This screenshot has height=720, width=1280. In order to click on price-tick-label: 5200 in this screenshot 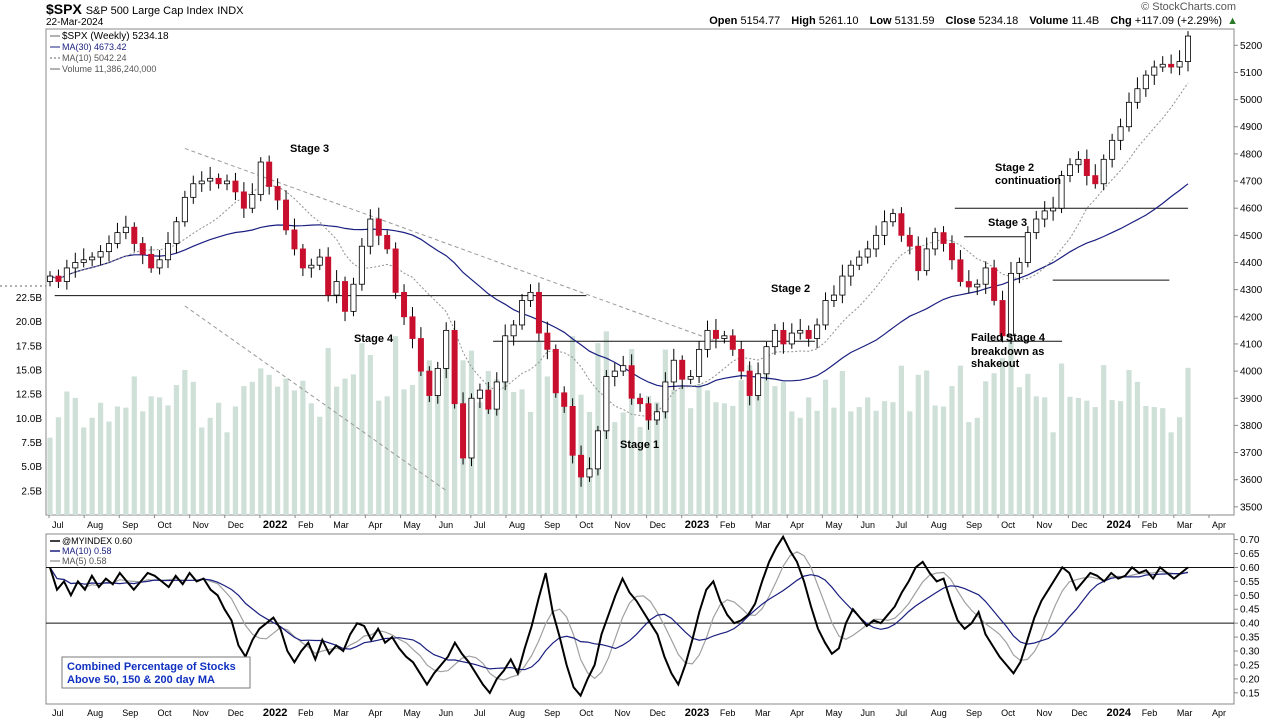, I will do `click(1251, 46)`.